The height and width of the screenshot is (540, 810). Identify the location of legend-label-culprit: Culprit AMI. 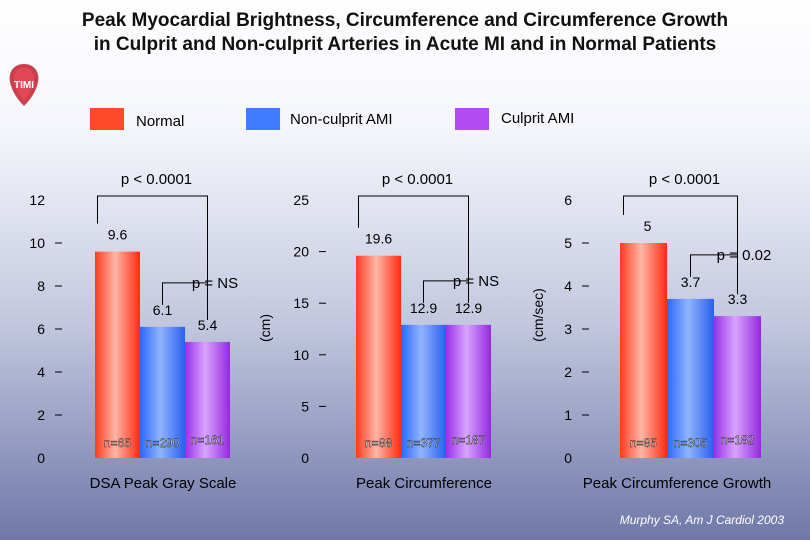
(538, 118).